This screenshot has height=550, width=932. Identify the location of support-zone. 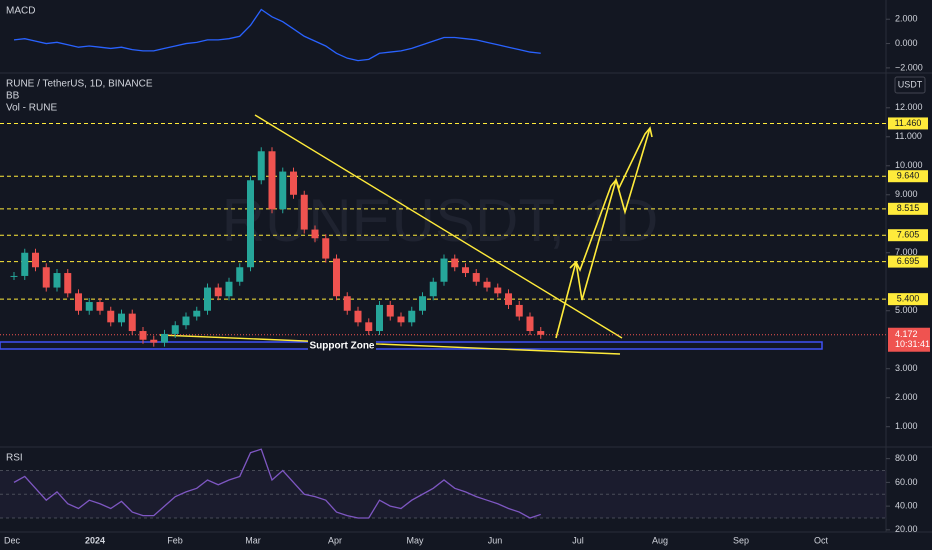
(411, 345).